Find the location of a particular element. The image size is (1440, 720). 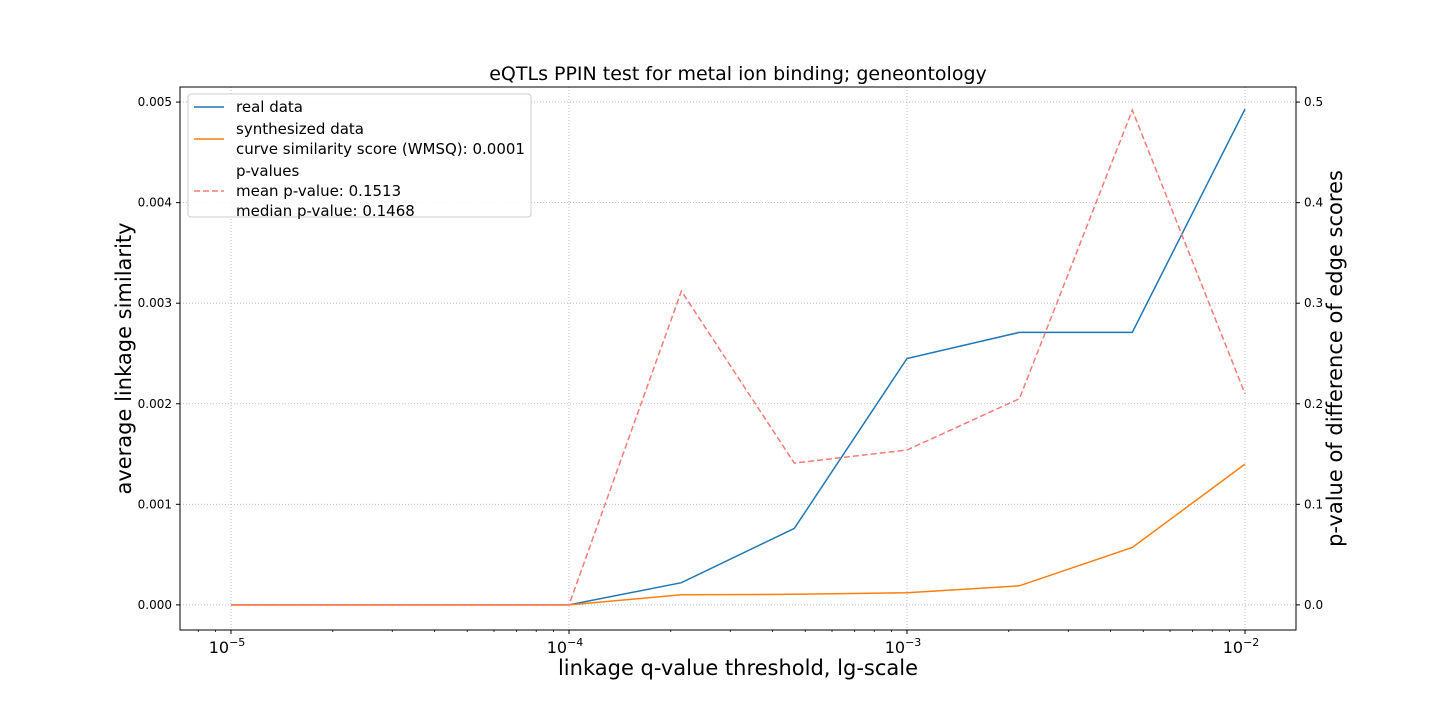

x-tick-exponent: −5 is located at coordinates (237, 642).